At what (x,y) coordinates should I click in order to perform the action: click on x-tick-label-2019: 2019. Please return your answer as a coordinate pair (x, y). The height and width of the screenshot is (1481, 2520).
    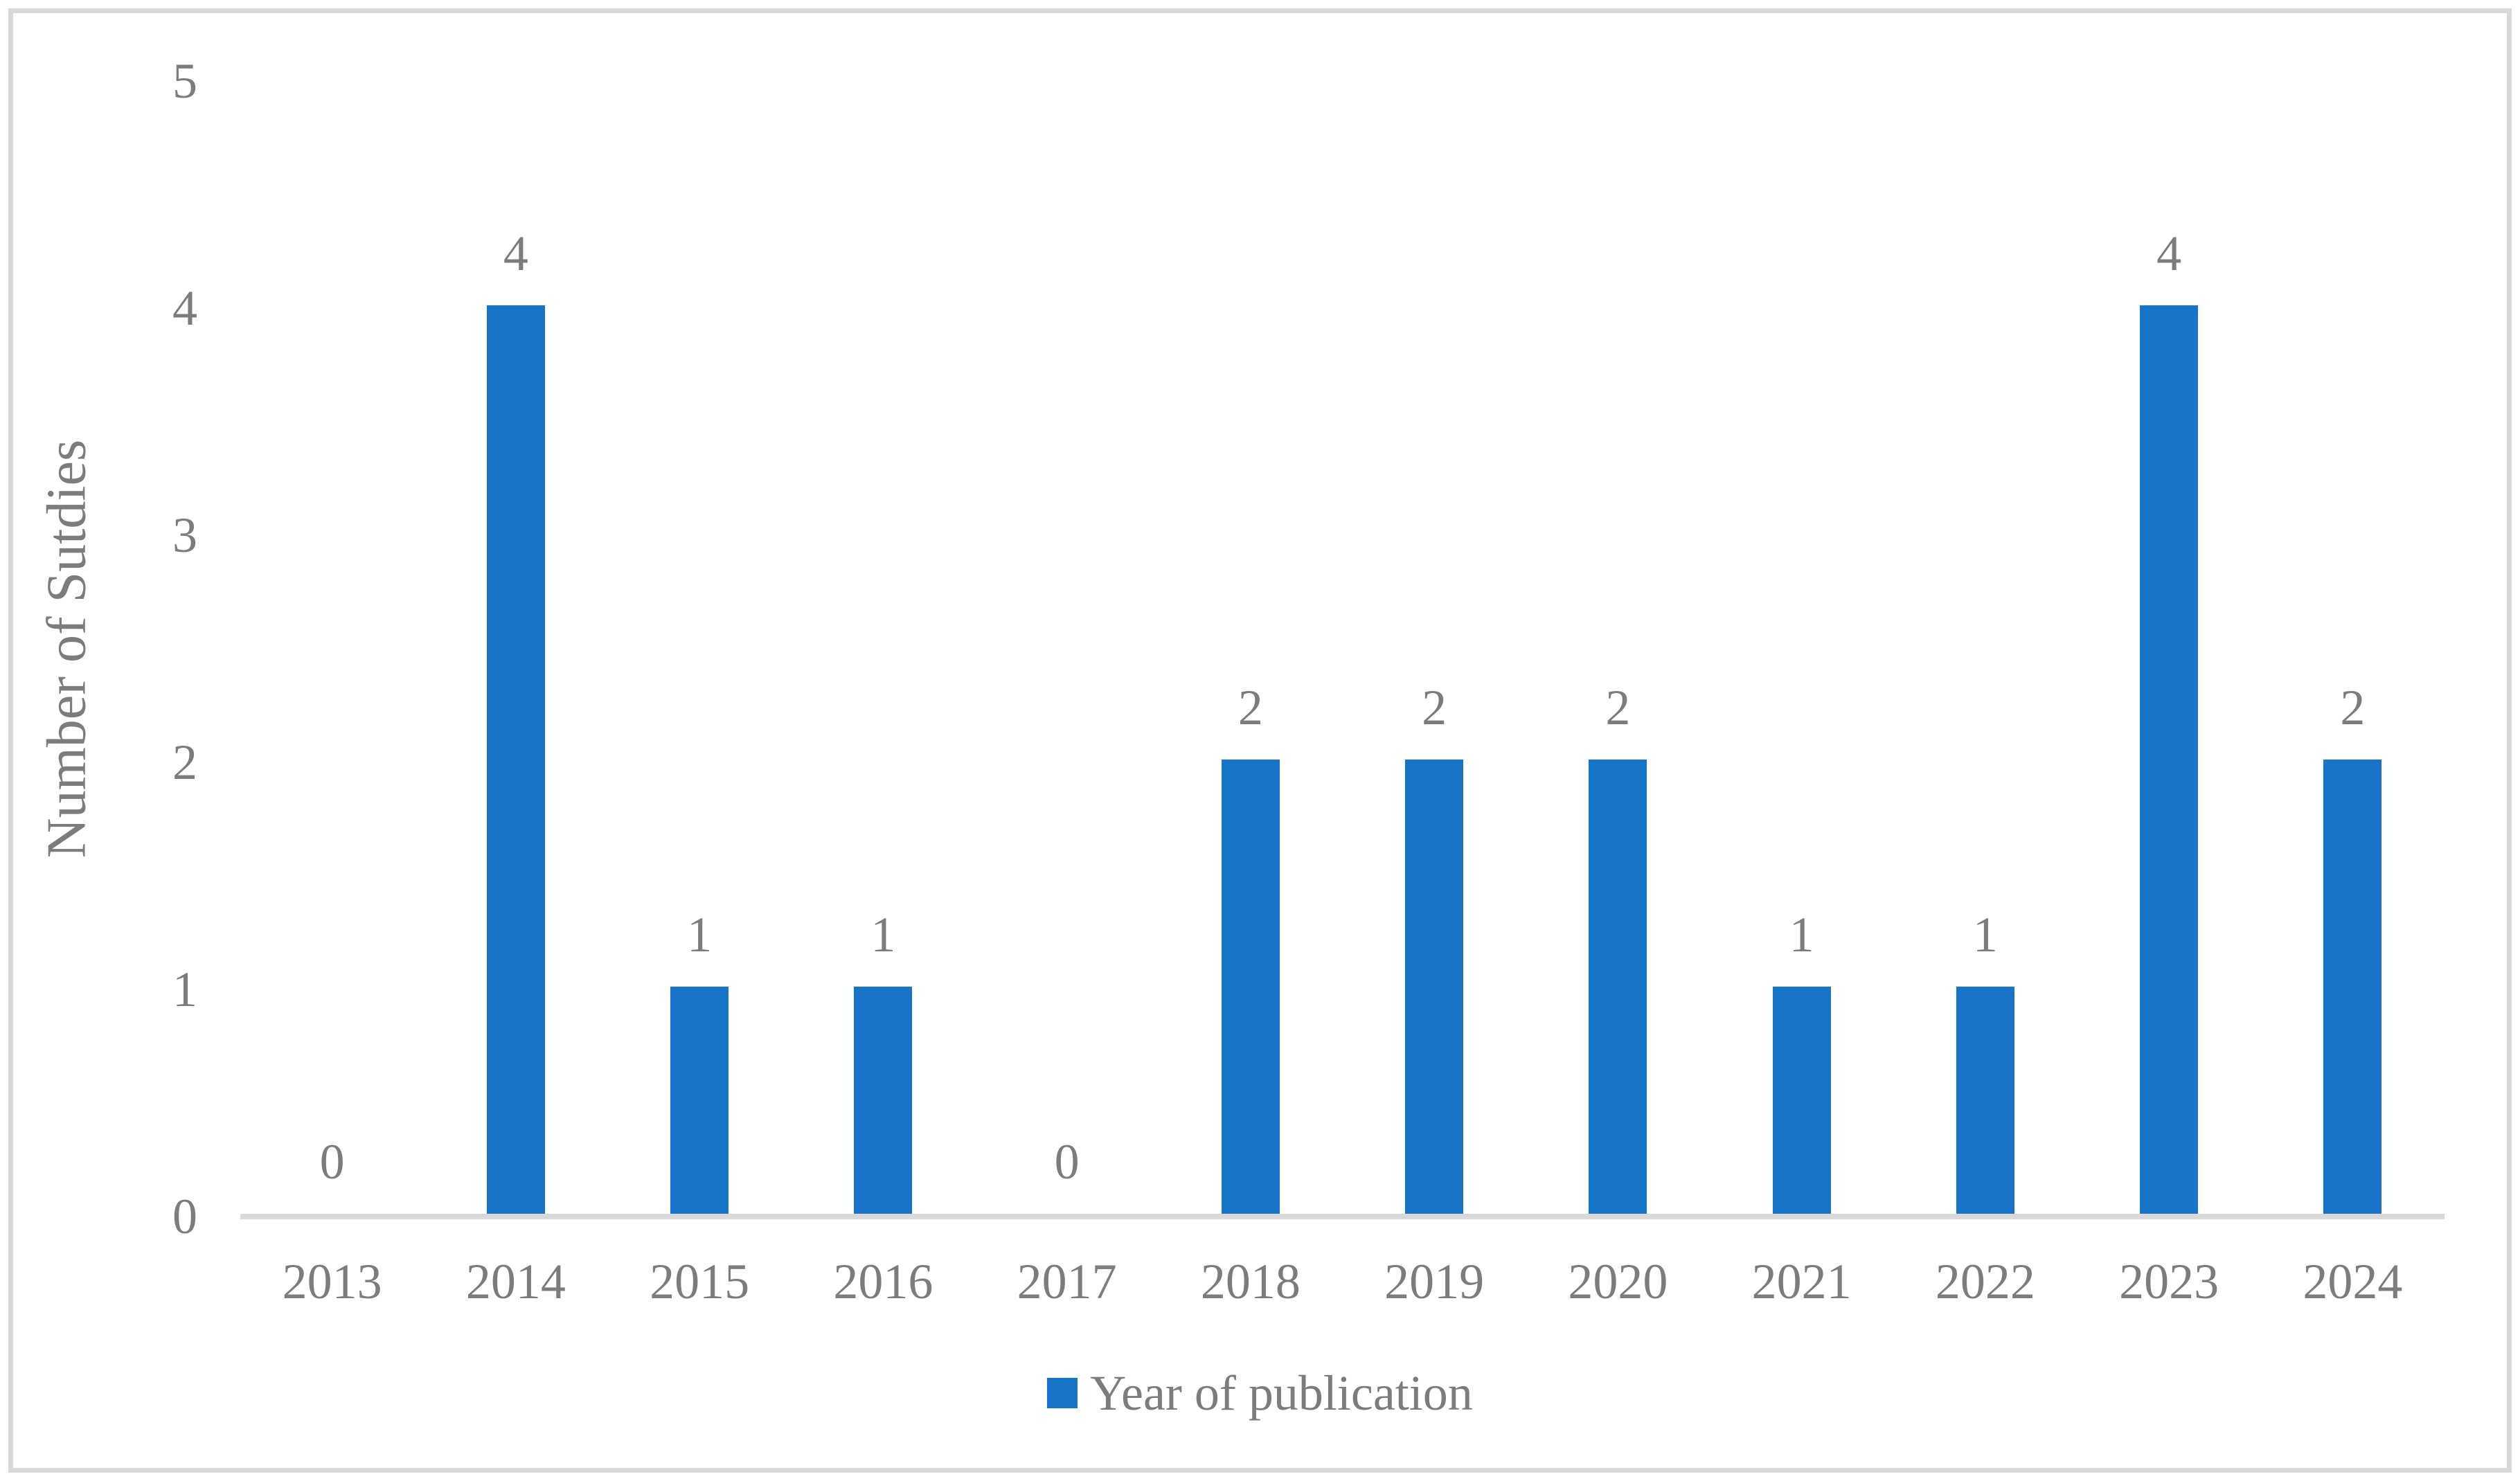
    Looking at the image, I should click on (1434, 1282).